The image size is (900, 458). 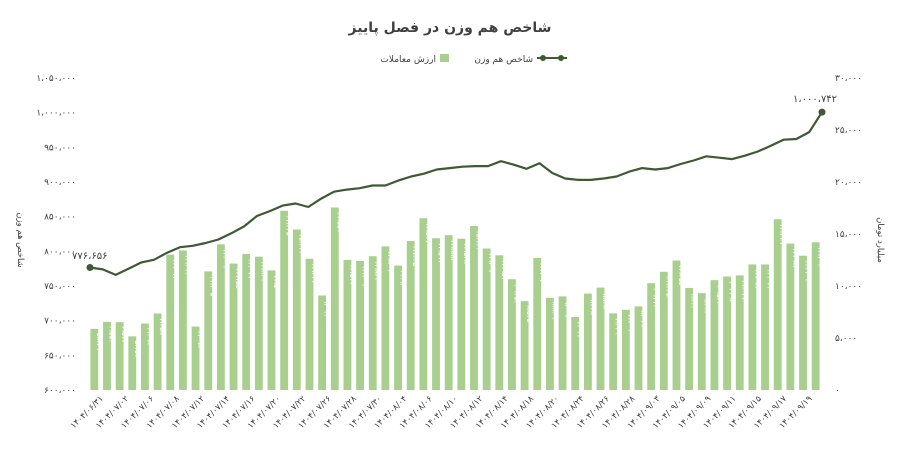 What do you see at coordinates (200, 340) in the screenshot?
I see `bar-data-label: ۶،۰۹۸` at bounding box center [200, 340].